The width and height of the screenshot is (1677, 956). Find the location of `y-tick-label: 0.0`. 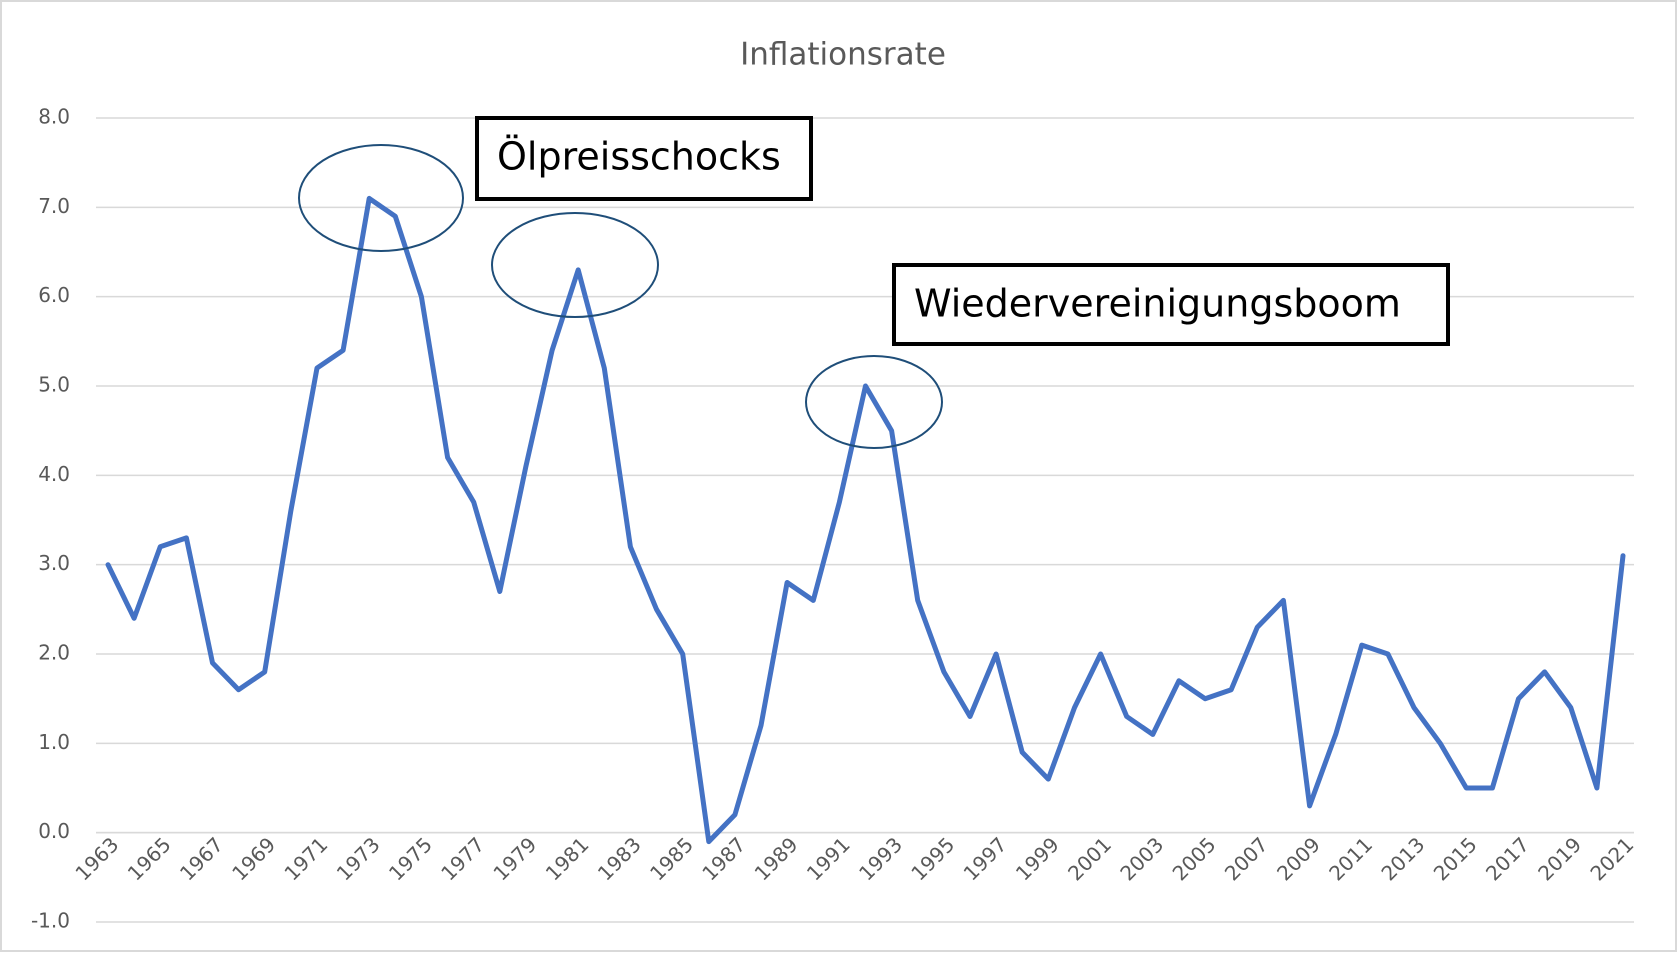

y-tick-label: 0.0 is located at coordinates (54, 831).